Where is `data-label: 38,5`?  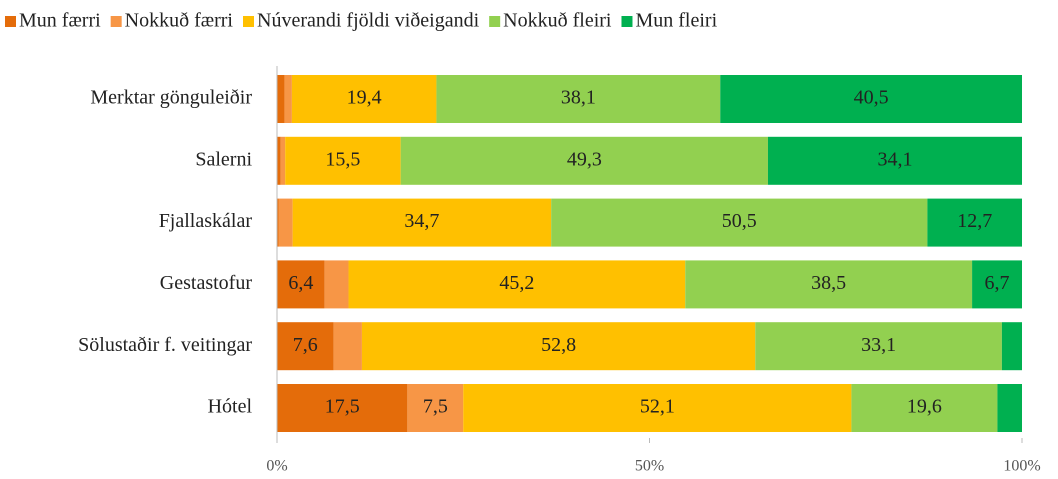 data-label: 38,5 is located at coordinates (828, 283).